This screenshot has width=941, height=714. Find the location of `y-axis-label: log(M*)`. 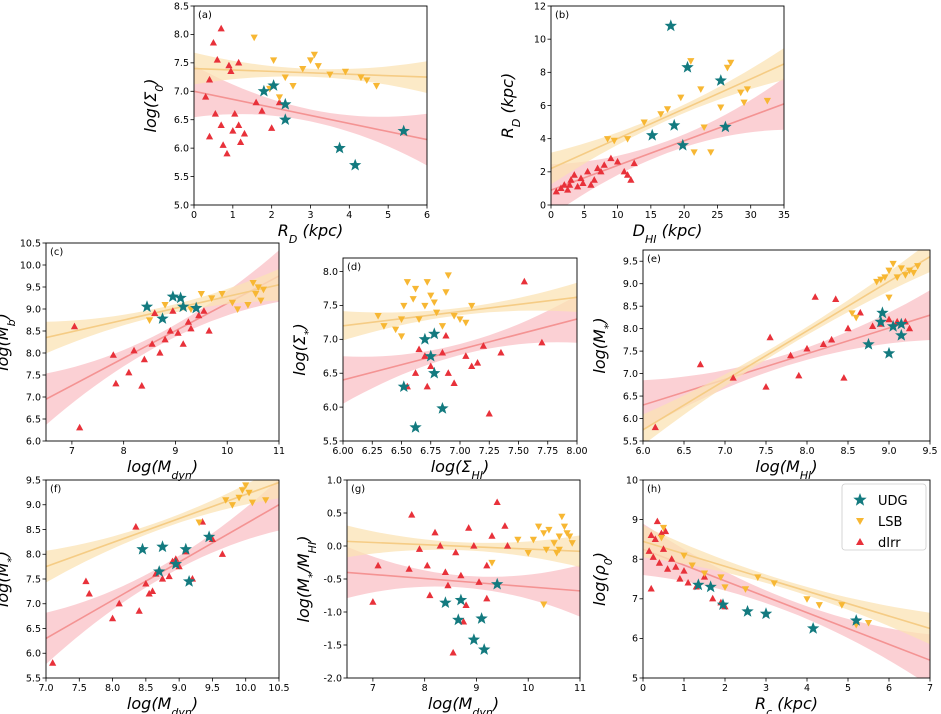

y-axis-label: log(M*) is located at coordinates (602, 345).